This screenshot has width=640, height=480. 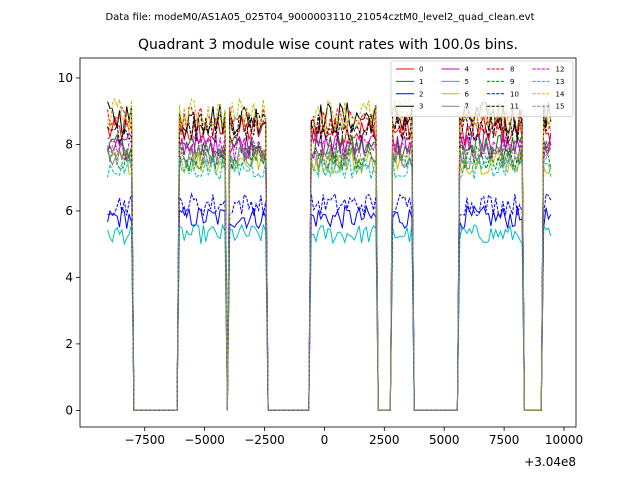 What do you see at coordinates (467, 94) in the screenshot?
I see `legend-label-6: 6` at bounding box center [467, 94].